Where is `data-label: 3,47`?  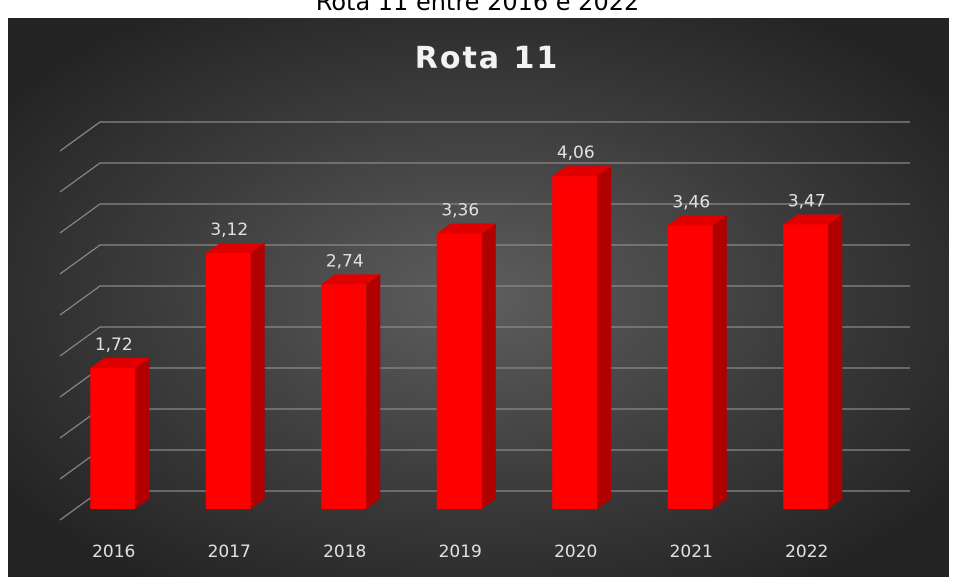
data-label: 3,47 is located at coordinates (807, 201).